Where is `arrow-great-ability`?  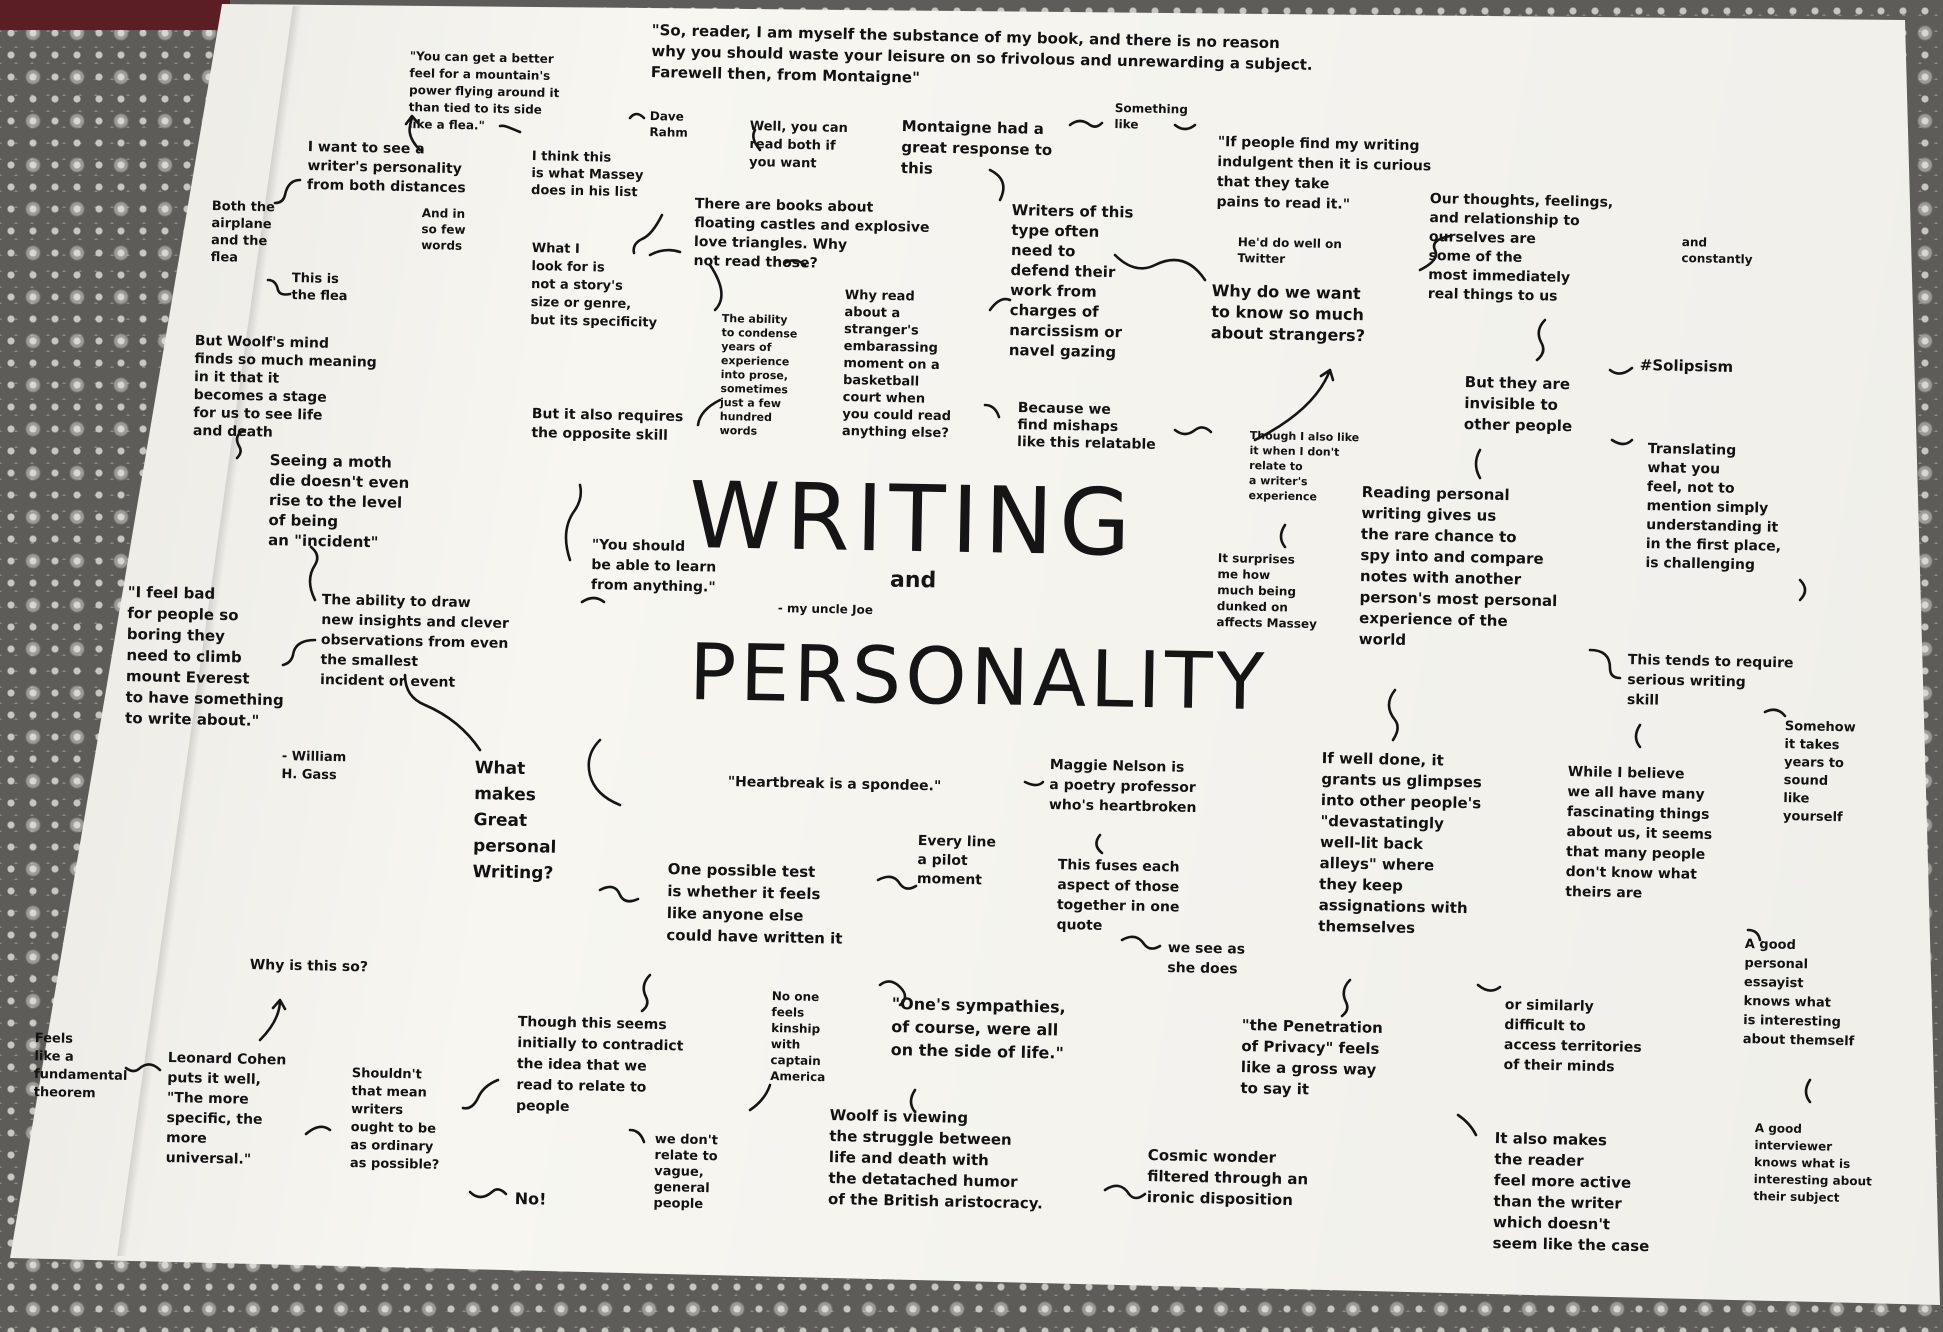
arrow-great-ability is located at coordinates (442, 712).